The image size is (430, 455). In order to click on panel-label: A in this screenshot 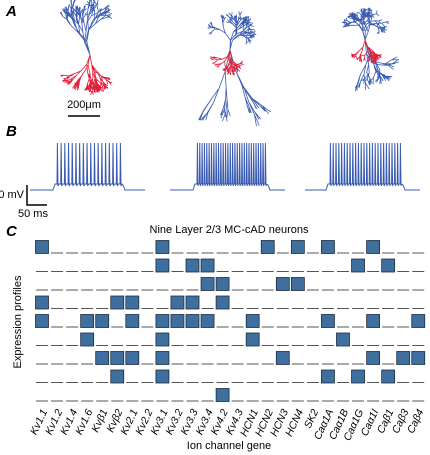, I will do `click(11, 11)`.